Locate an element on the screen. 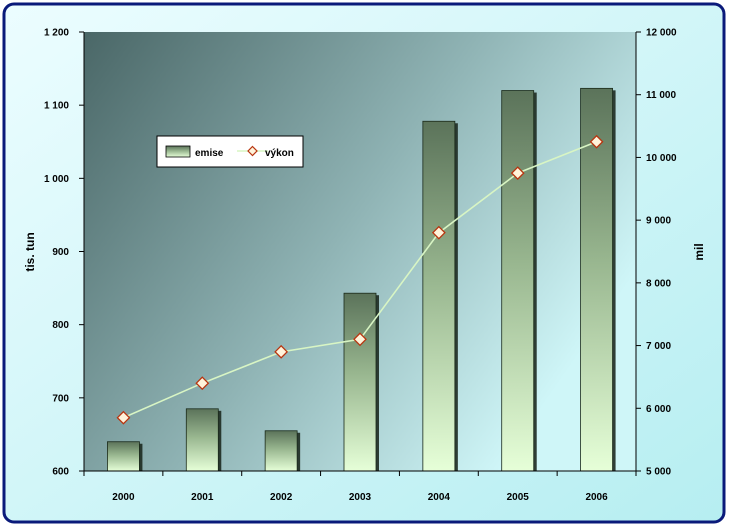  left-tick-label: 700 is located at coordinates (60, 398).